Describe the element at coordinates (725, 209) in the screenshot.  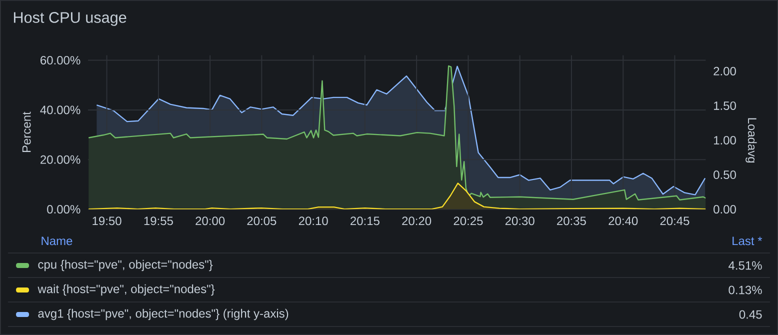
I see `y2-tick-label: 0.00` at that location.